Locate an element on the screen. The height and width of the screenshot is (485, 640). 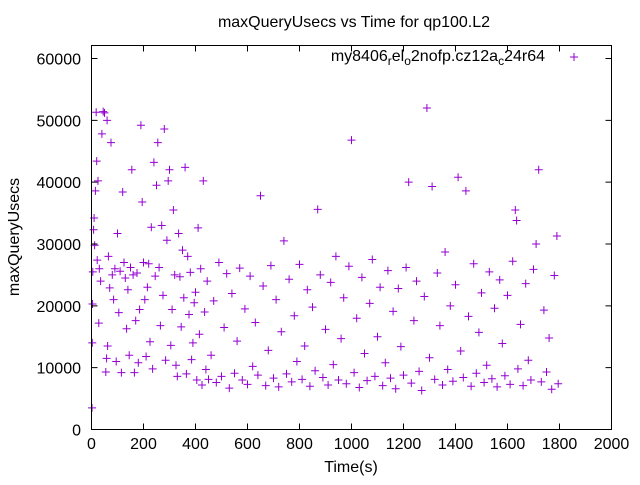
legend: my8406relo2nofp.cz12ac24r64 is located at coordinates (454, 58).